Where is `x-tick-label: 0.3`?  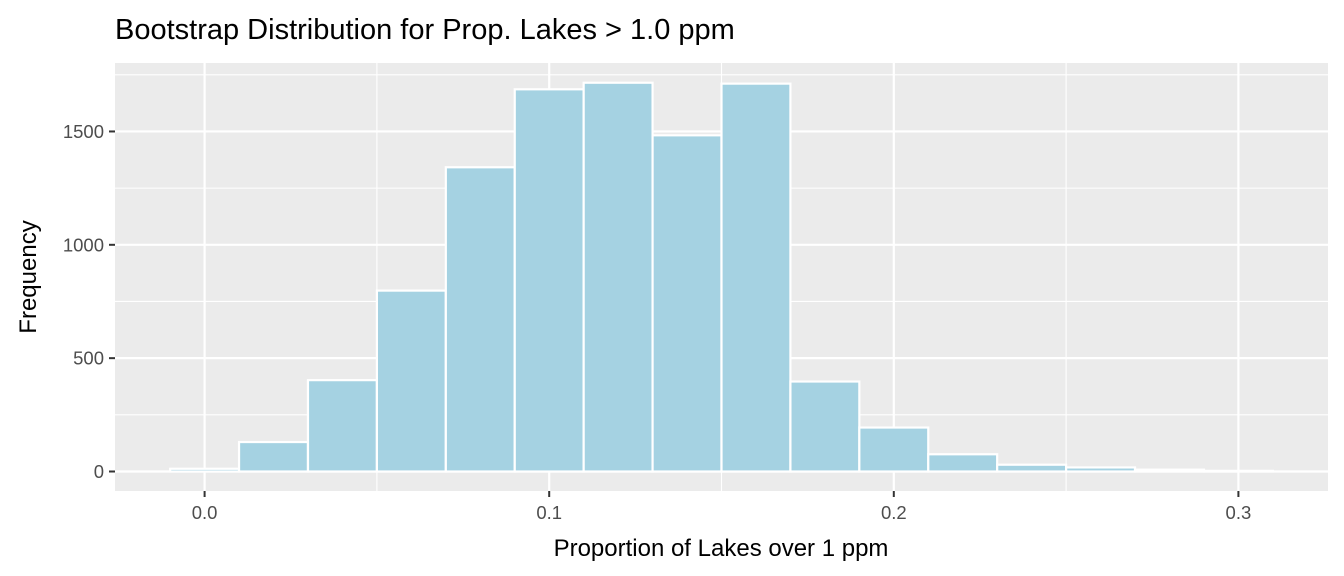 x-tick-label: 0.3 is located at coordinates (1239, 512).